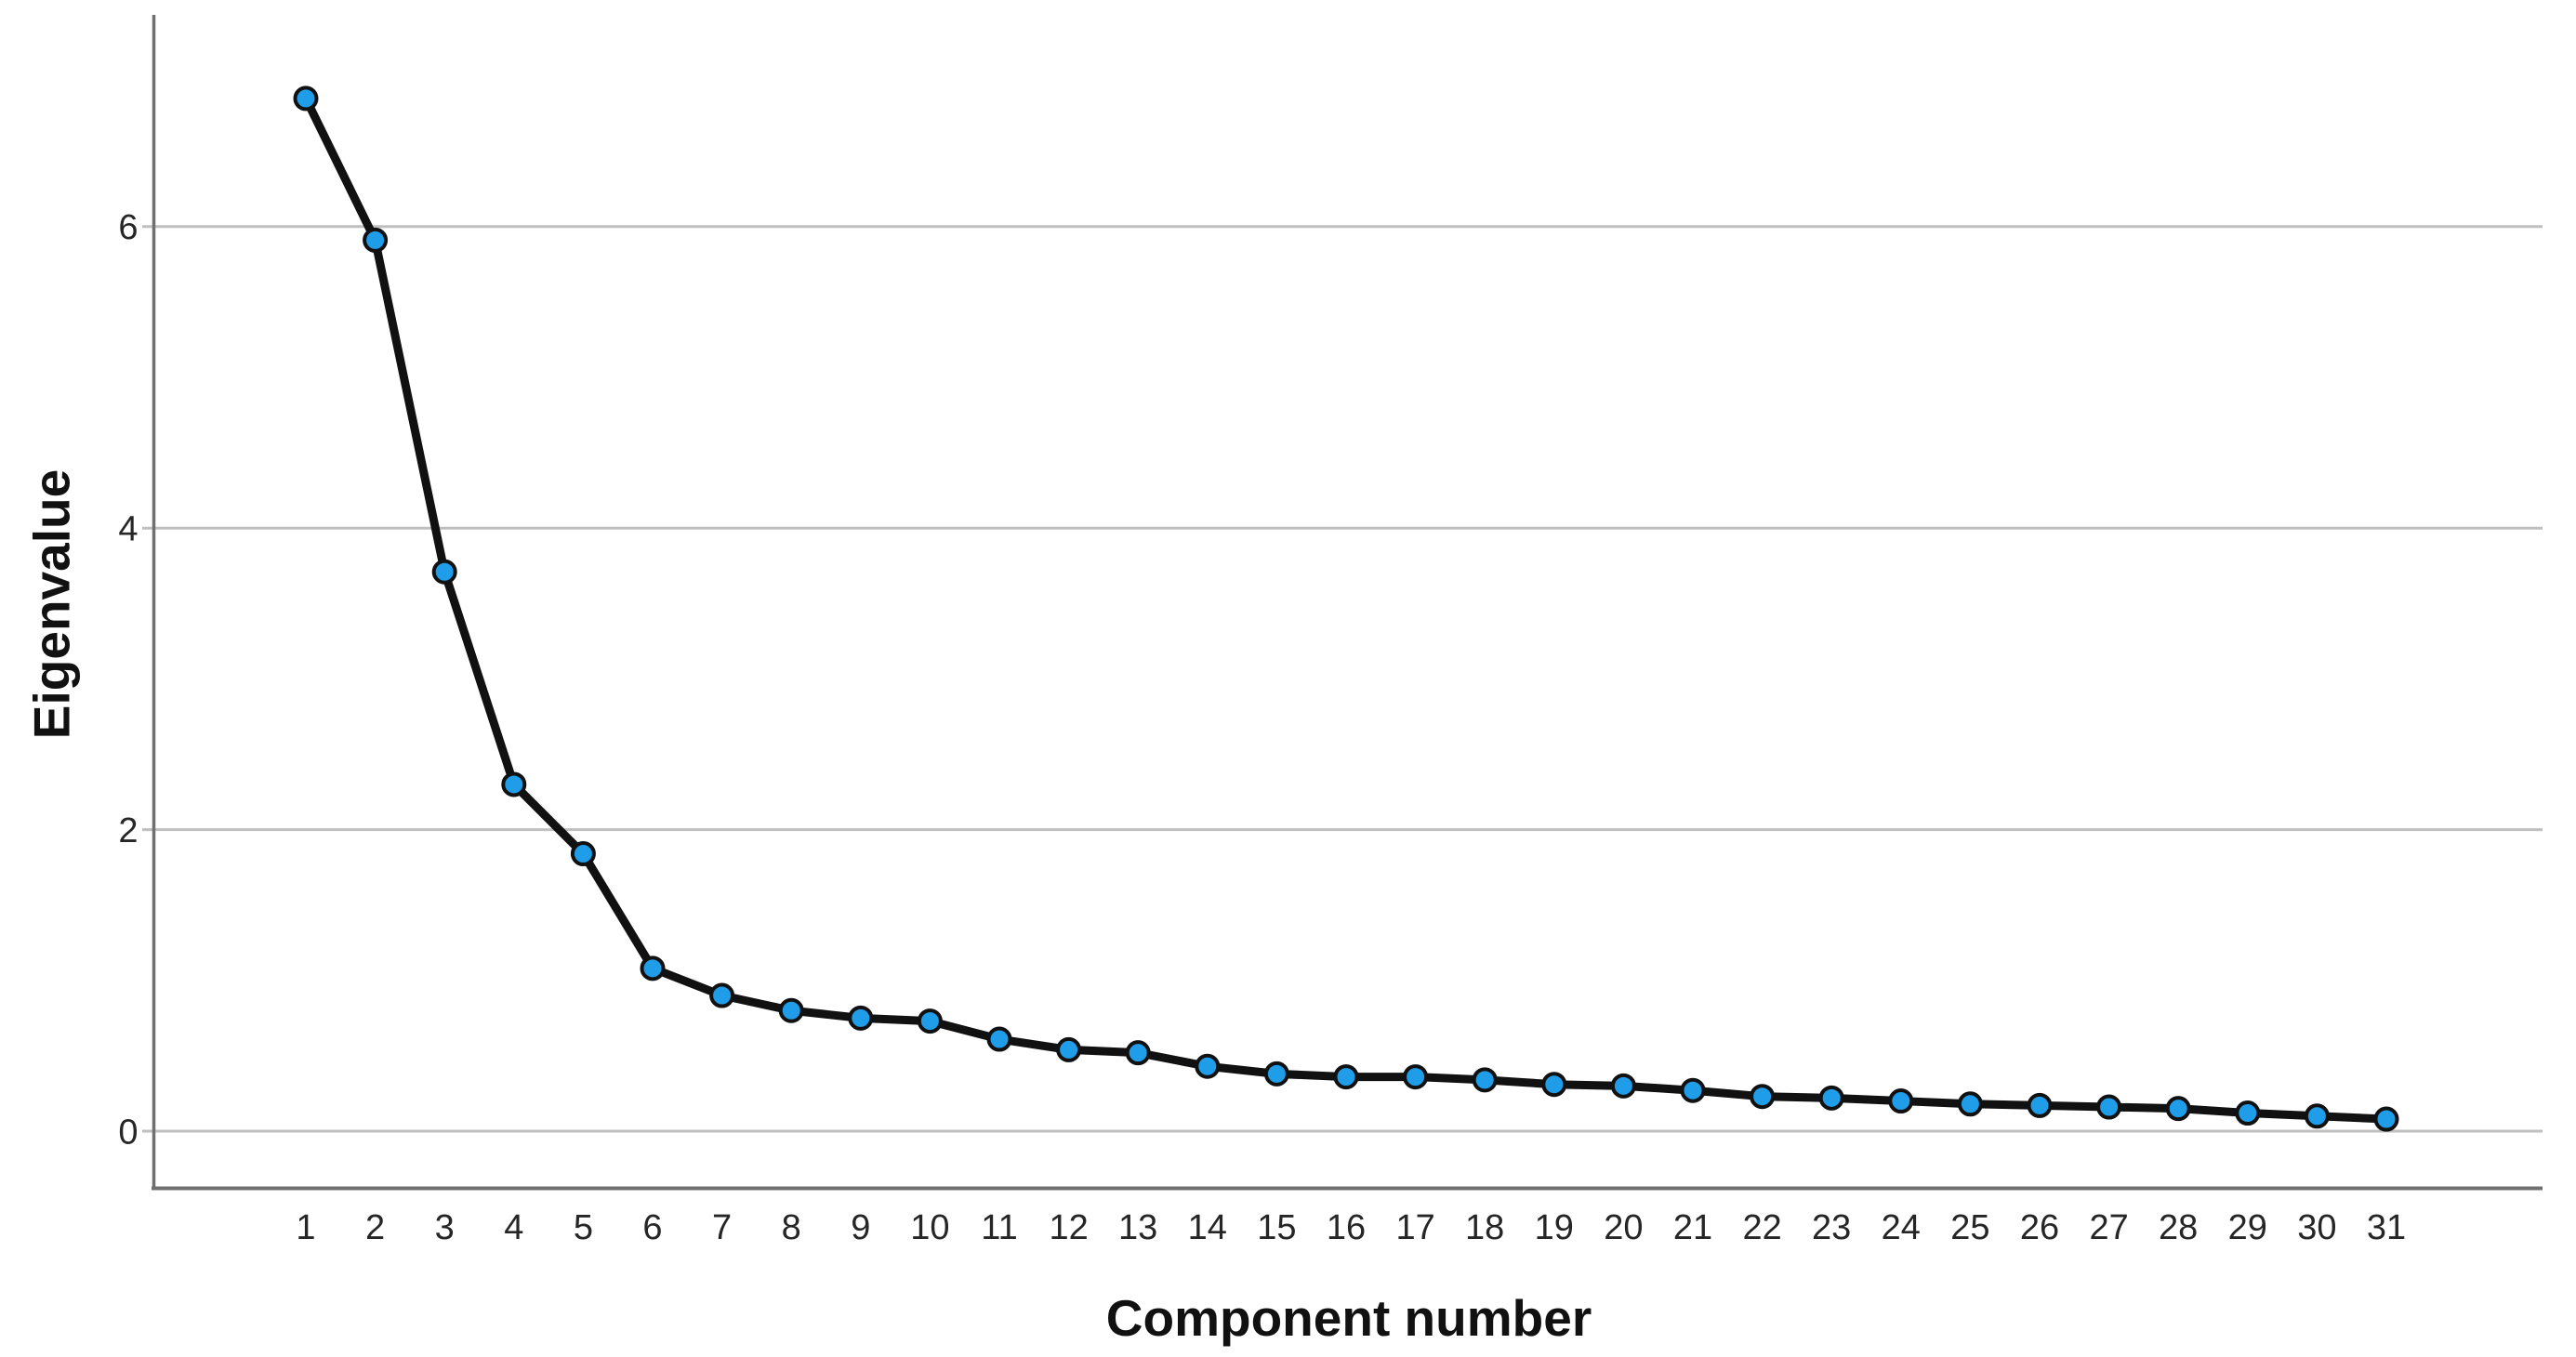 The width and height of the screenshot is (2576, 1357). Describe the element at coordinates (128, 830) in the screenshot. I see `y-tick-label: 2` at that location.